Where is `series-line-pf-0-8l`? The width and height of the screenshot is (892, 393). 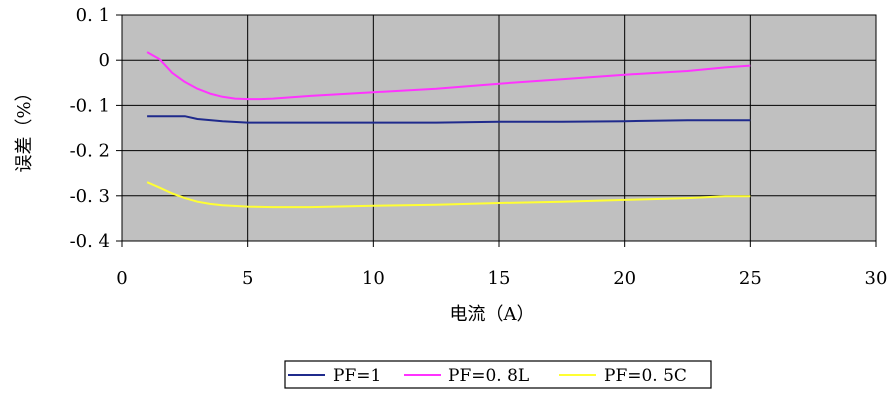
series-line-pf-0-8l is located at coordinates (448, 76).